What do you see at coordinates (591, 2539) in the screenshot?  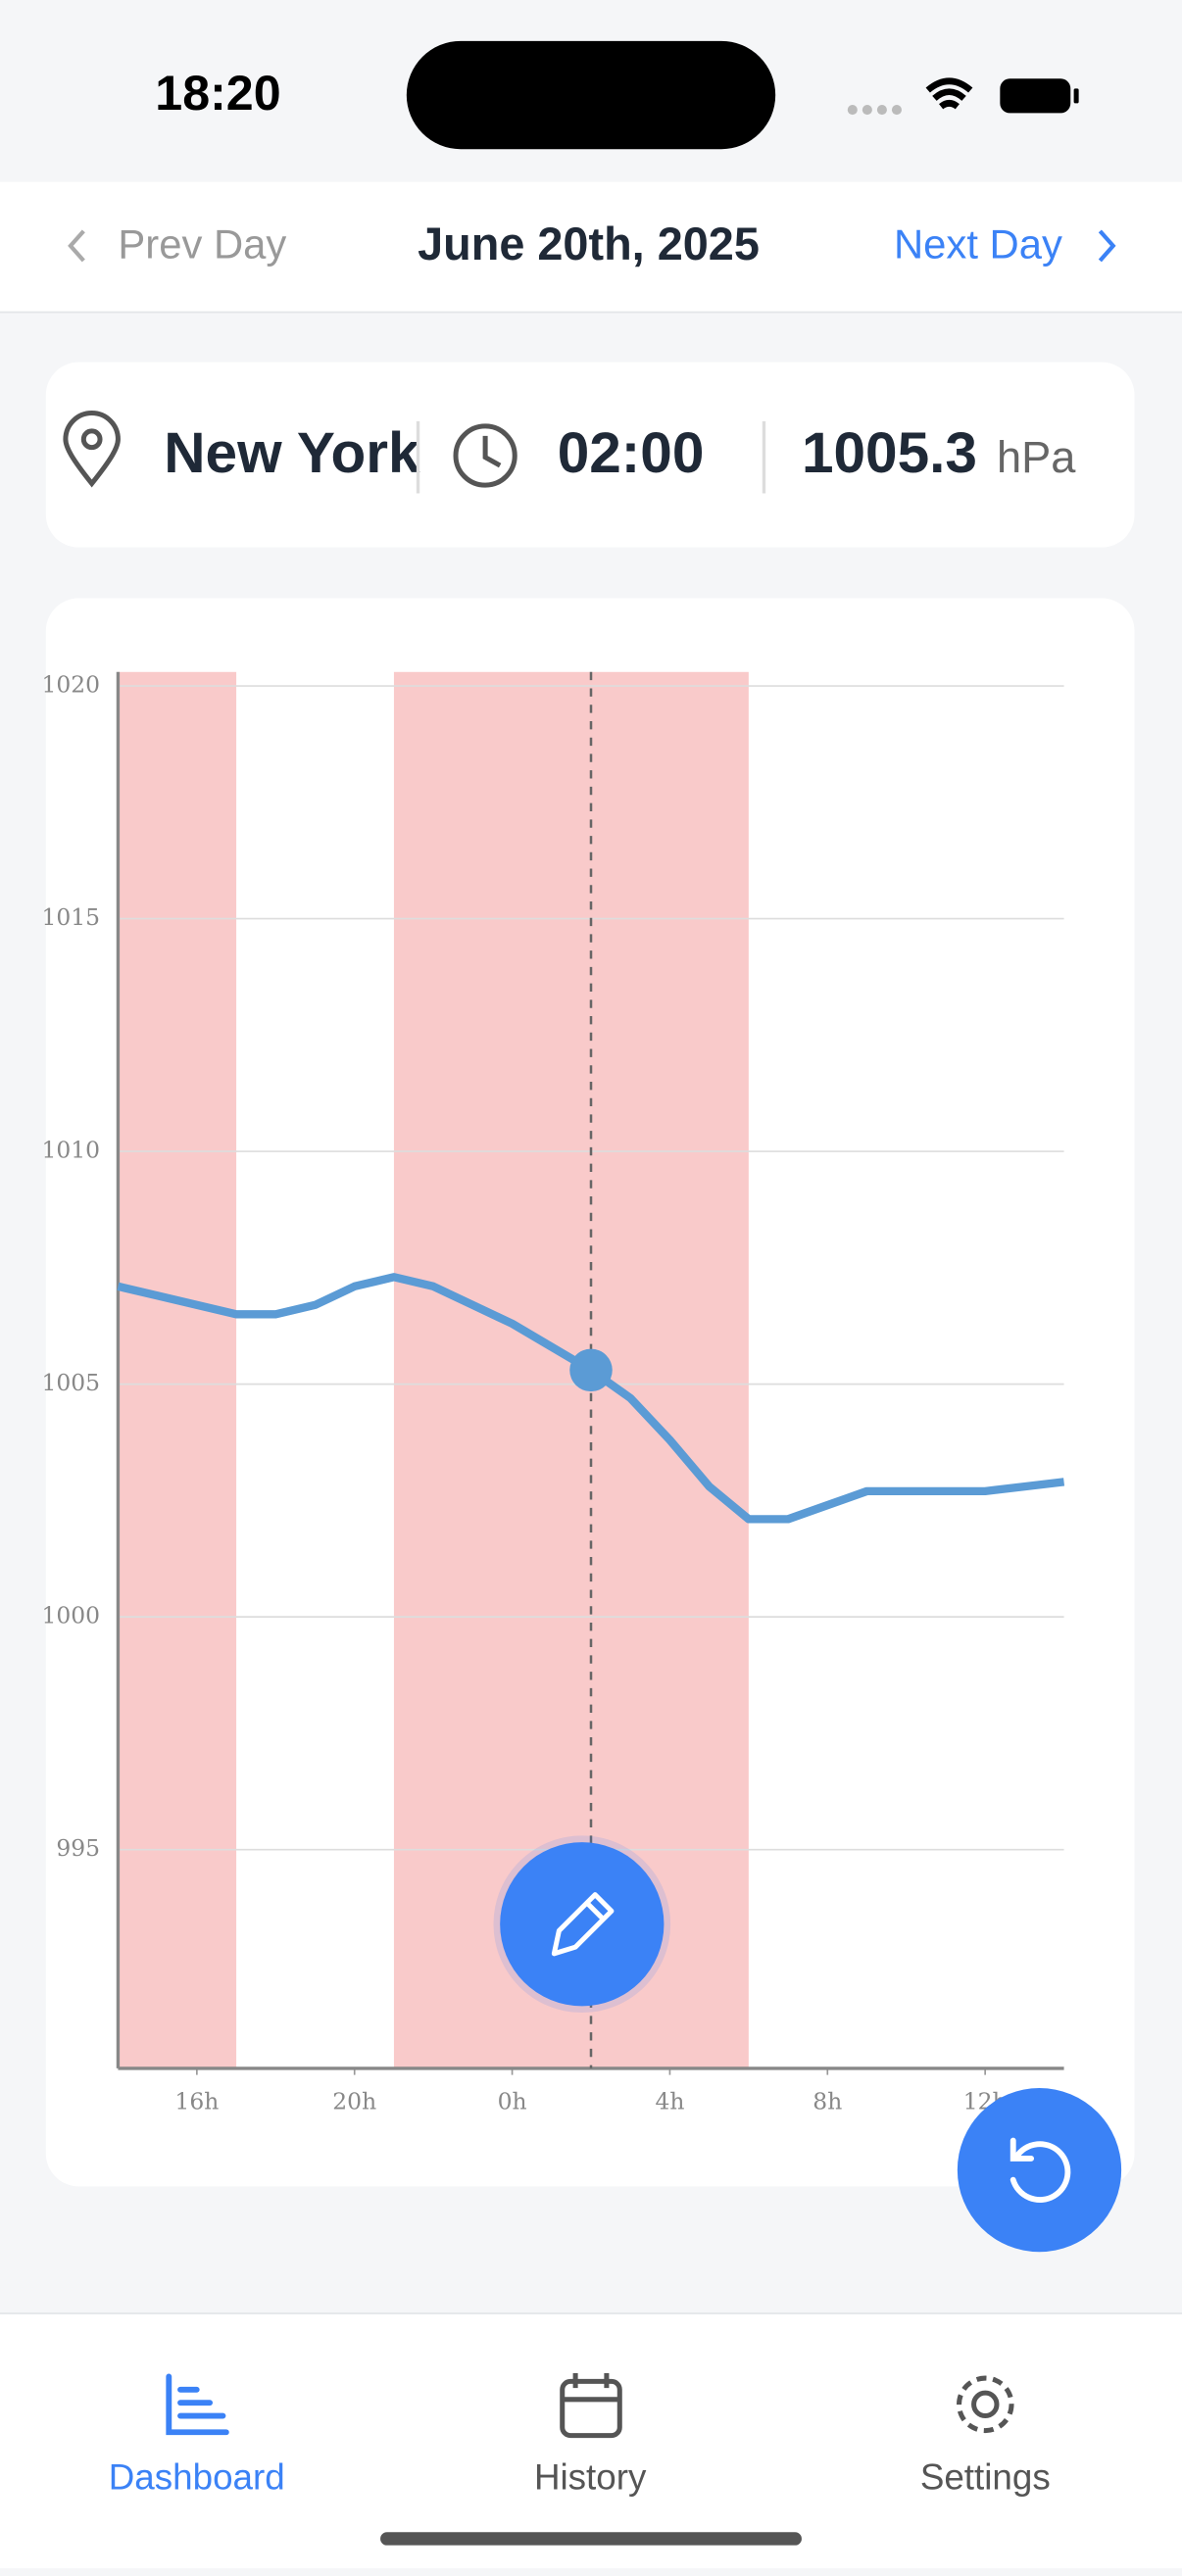 I see `home-indicator` at bounding box center [591, 2539].